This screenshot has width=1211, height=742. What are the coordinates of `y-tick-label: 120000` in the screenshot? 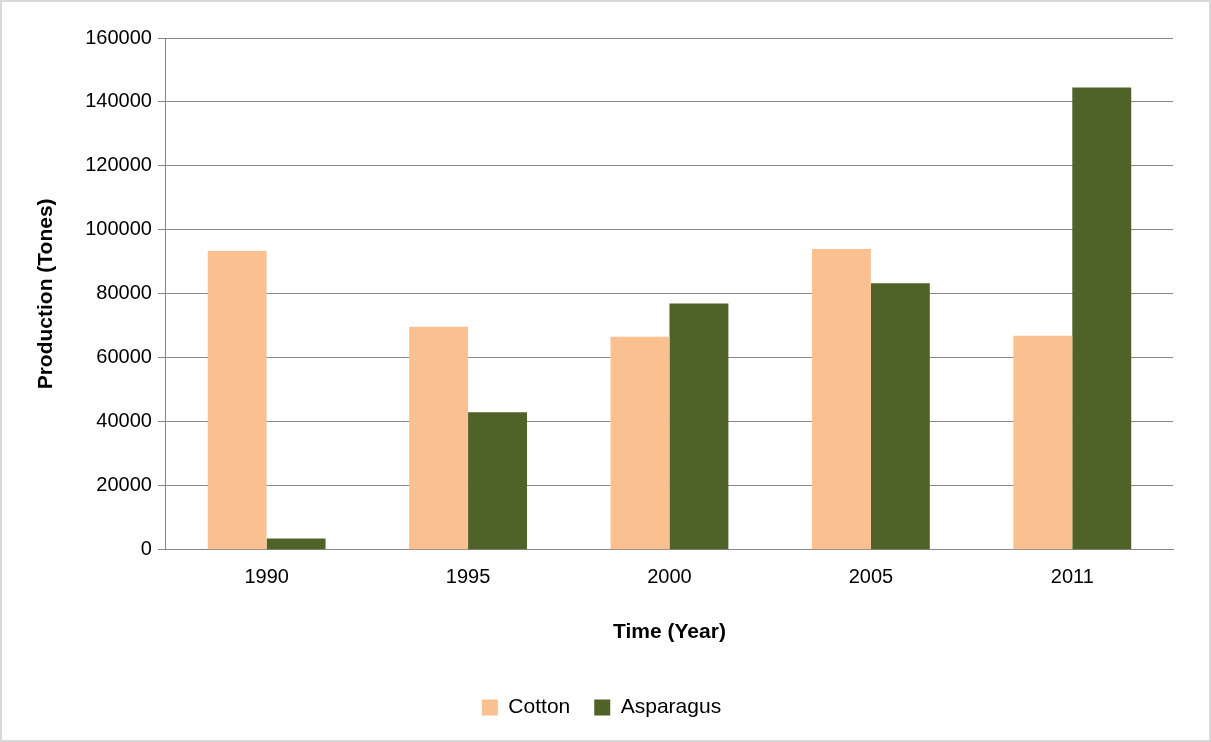 It's located at (118, 164).